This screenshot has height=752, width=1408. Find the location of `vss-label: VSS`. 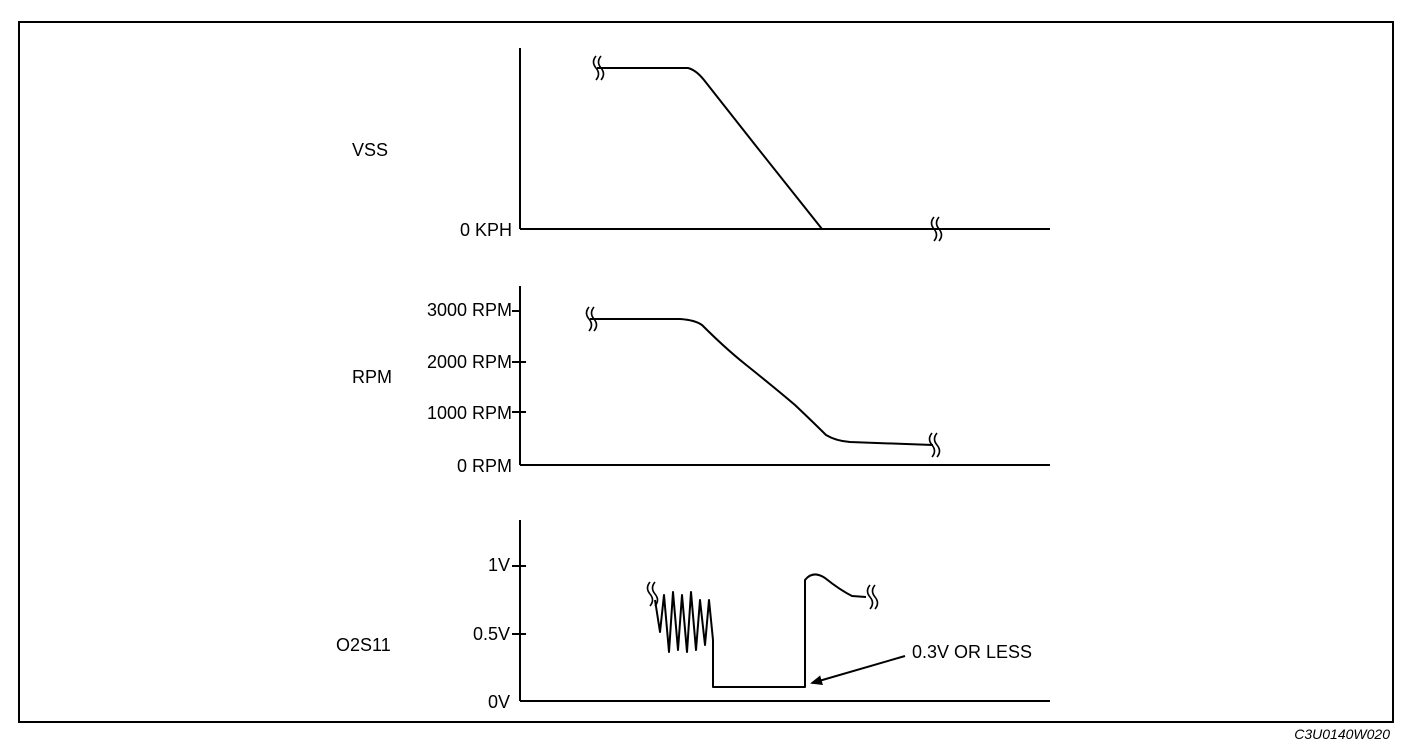

vss-label: VSS is located at coordinates (370, 150).